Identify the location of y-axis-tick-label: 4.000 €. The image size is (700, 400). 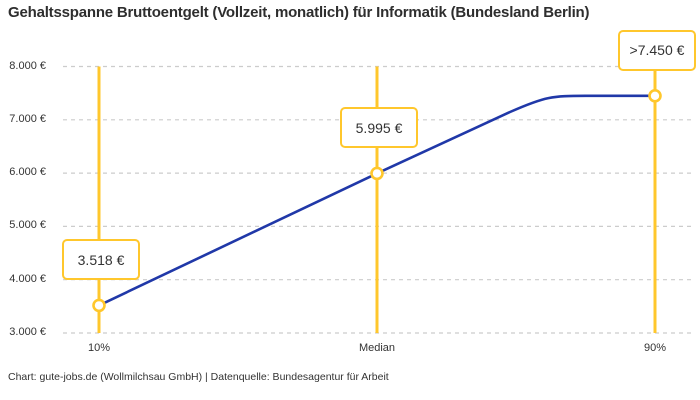
(27, 278).